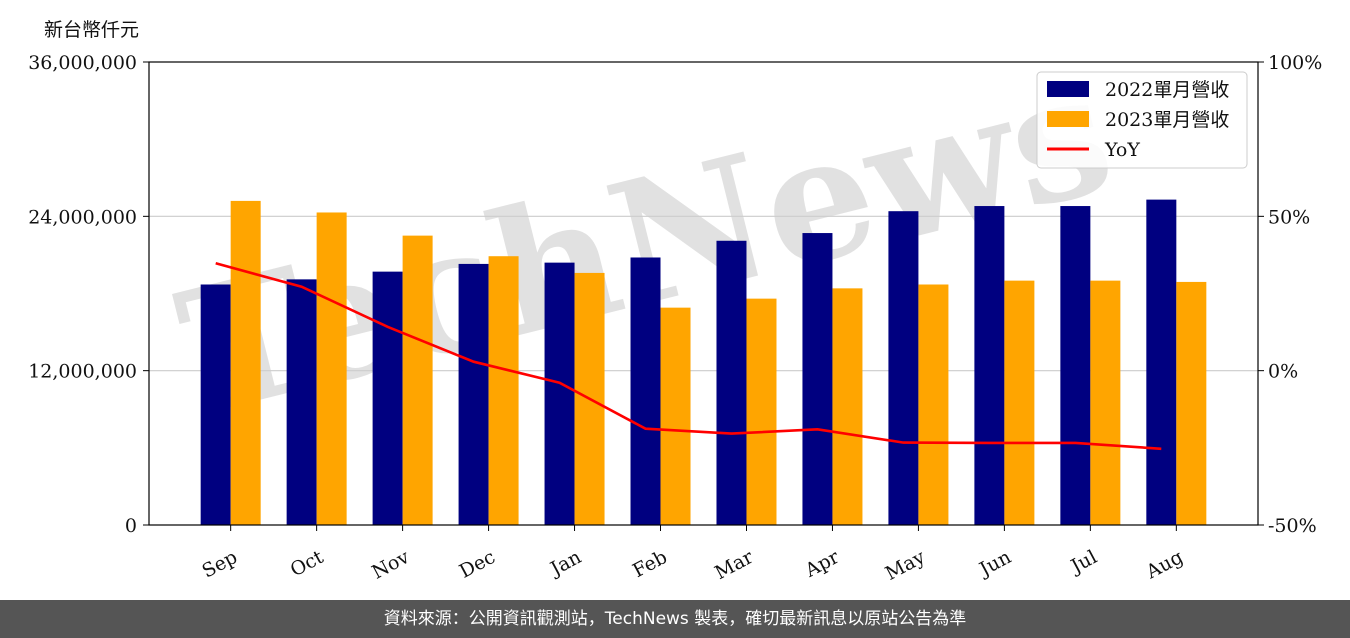 The height and width of the screenshot is (638, 1350). What do you see at coordinates (1167, 90) in the screenshot?
I see `legend-label: 2022單月營收` at bounding box center [1167, 90].